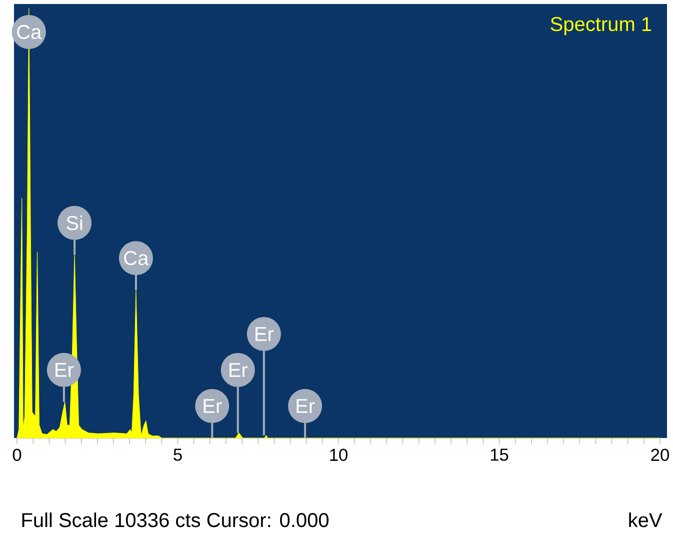 The width and height of the screenshot is (673, 537). What do you see at coordinates (178, 454) in the screenshot?
I see `x-tick-label: 5` at bounding box center [178, 454].